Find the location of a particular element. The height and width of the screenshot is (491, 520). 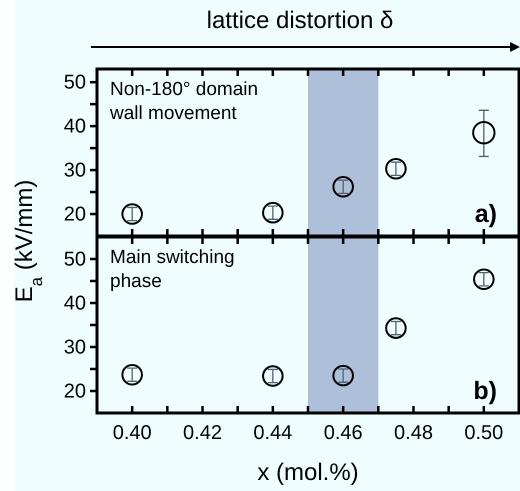

annotation: a) is located at coordinates (485, 214).